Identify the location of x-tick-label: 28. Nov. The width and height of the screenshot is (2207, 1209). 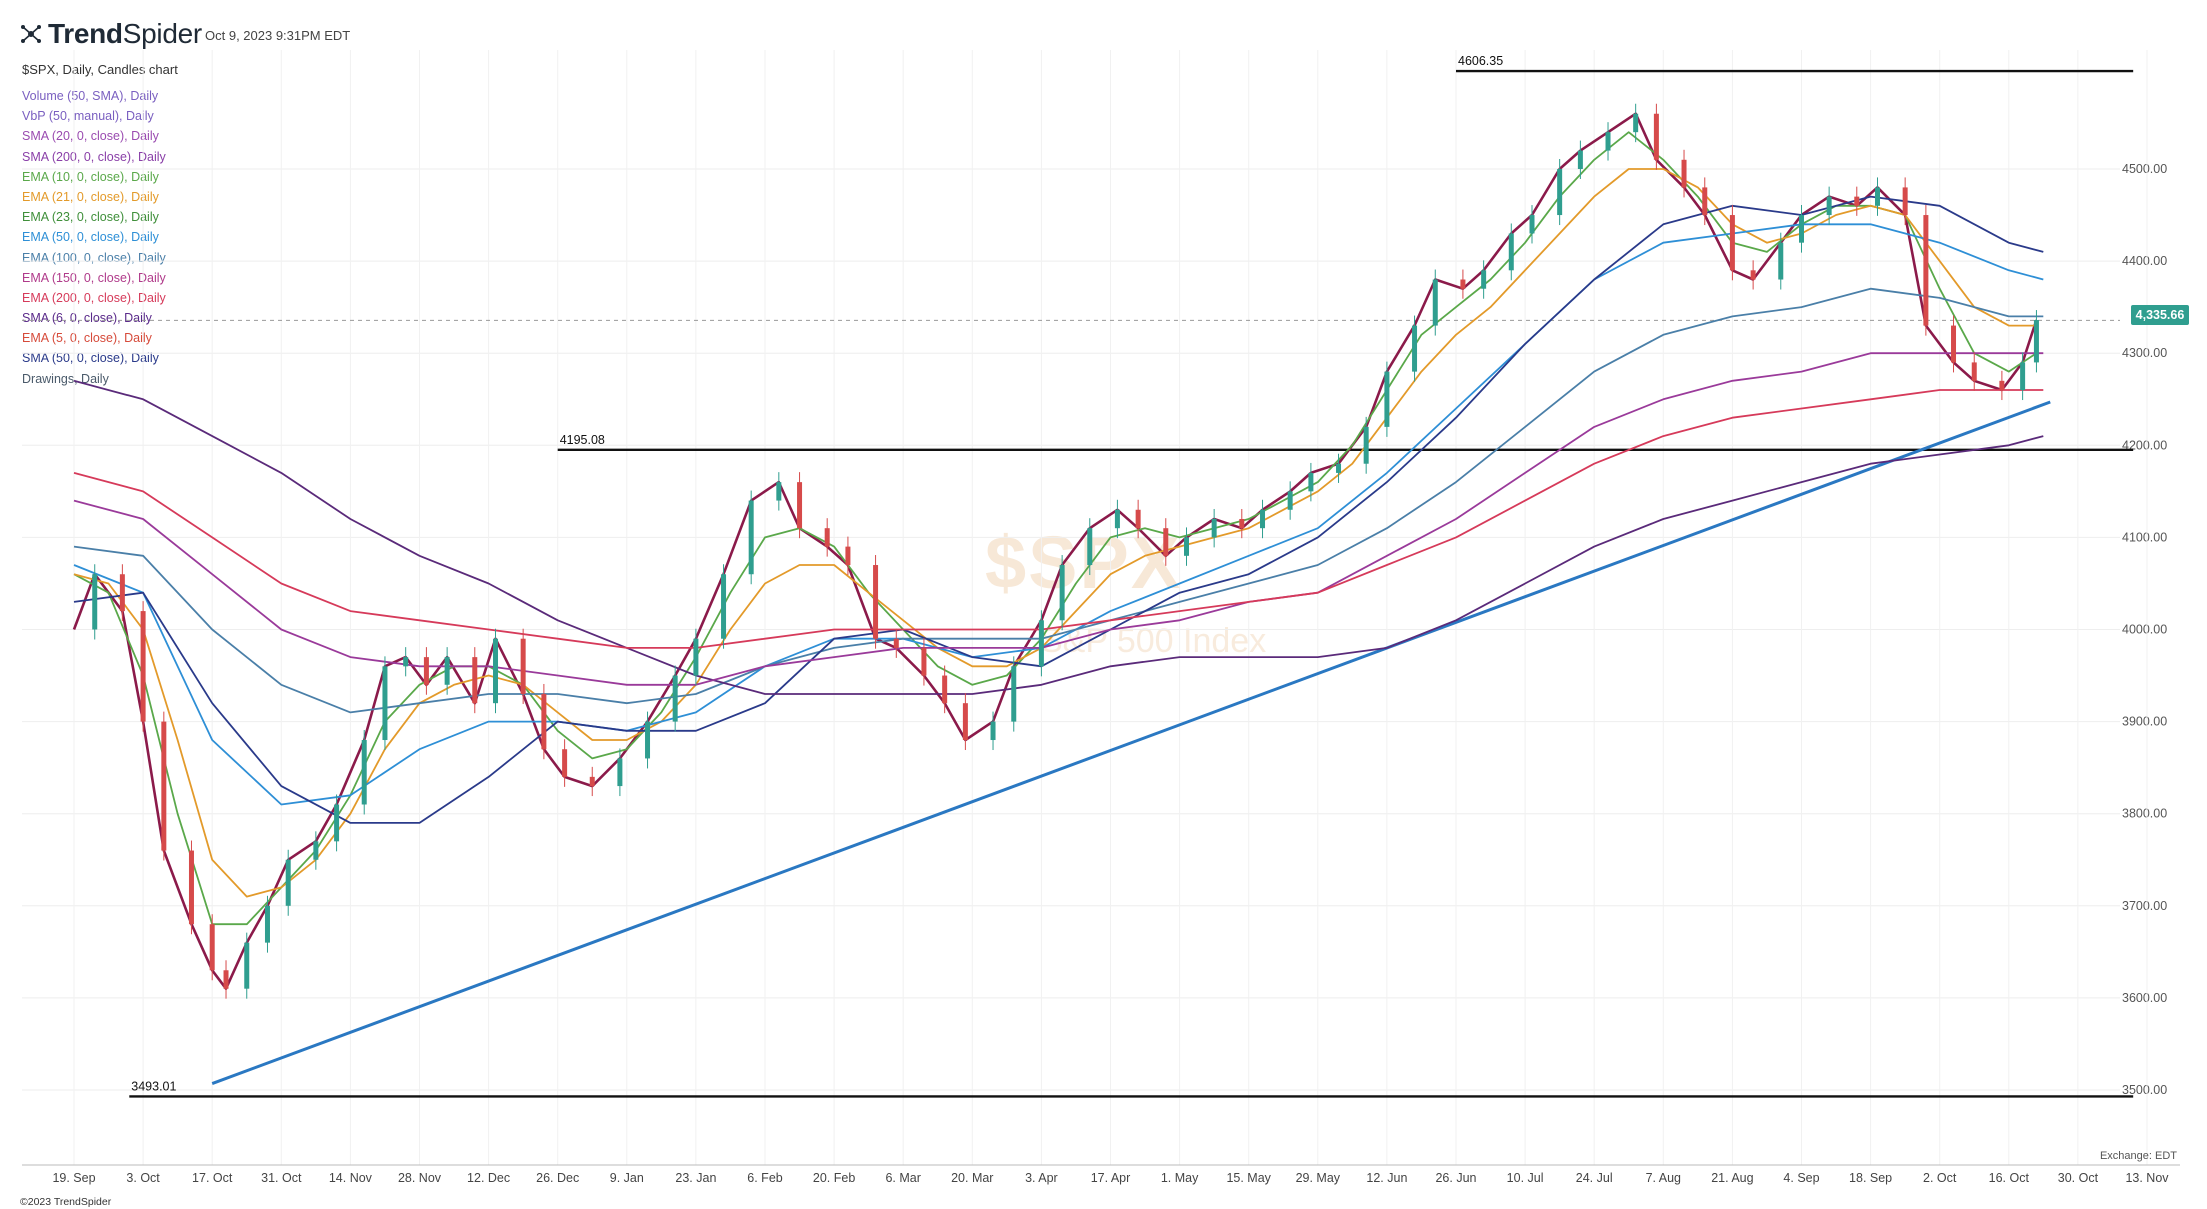
(420, 1178).